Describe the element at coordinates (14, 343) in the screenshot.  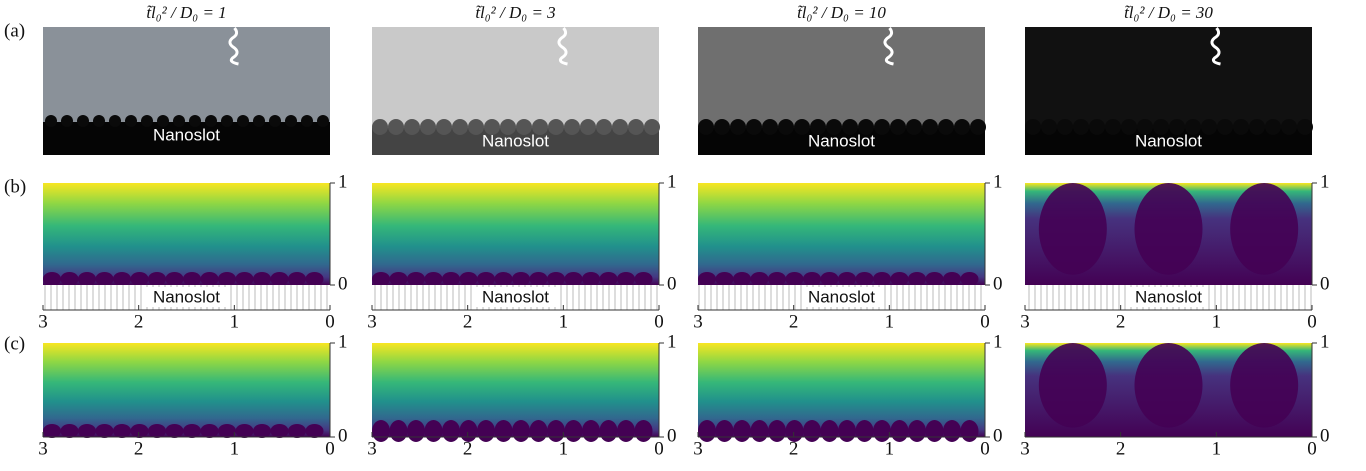
I see `row-label: (c)` at that location.